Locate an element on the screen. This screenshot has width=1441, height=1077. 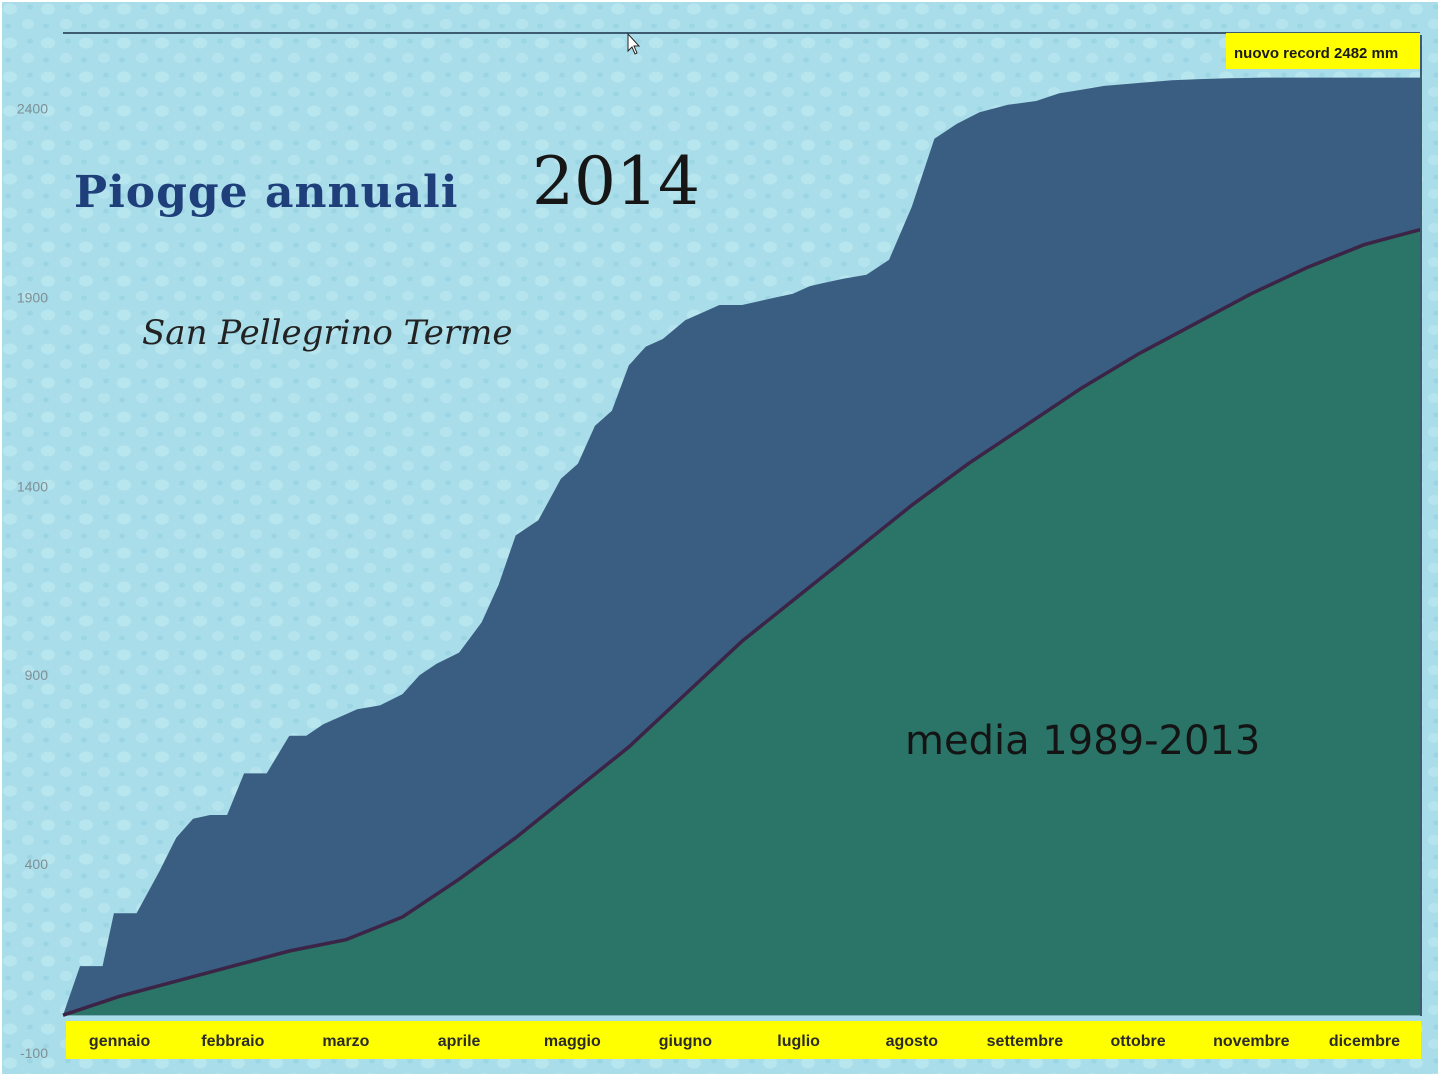
y-tick-label: 400 is located at coordinates (37, 864).